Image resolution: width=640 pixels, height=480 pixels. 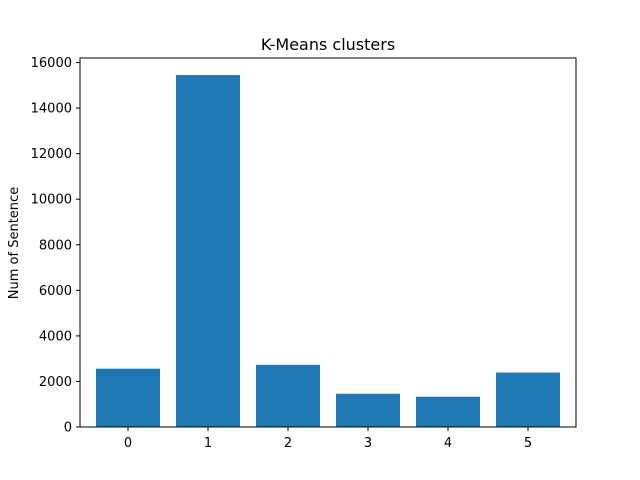 What do you see at coordinates (528, 443) in the screenshot?
I see `x-tick-label: 5` at bounding box center [528, 443].